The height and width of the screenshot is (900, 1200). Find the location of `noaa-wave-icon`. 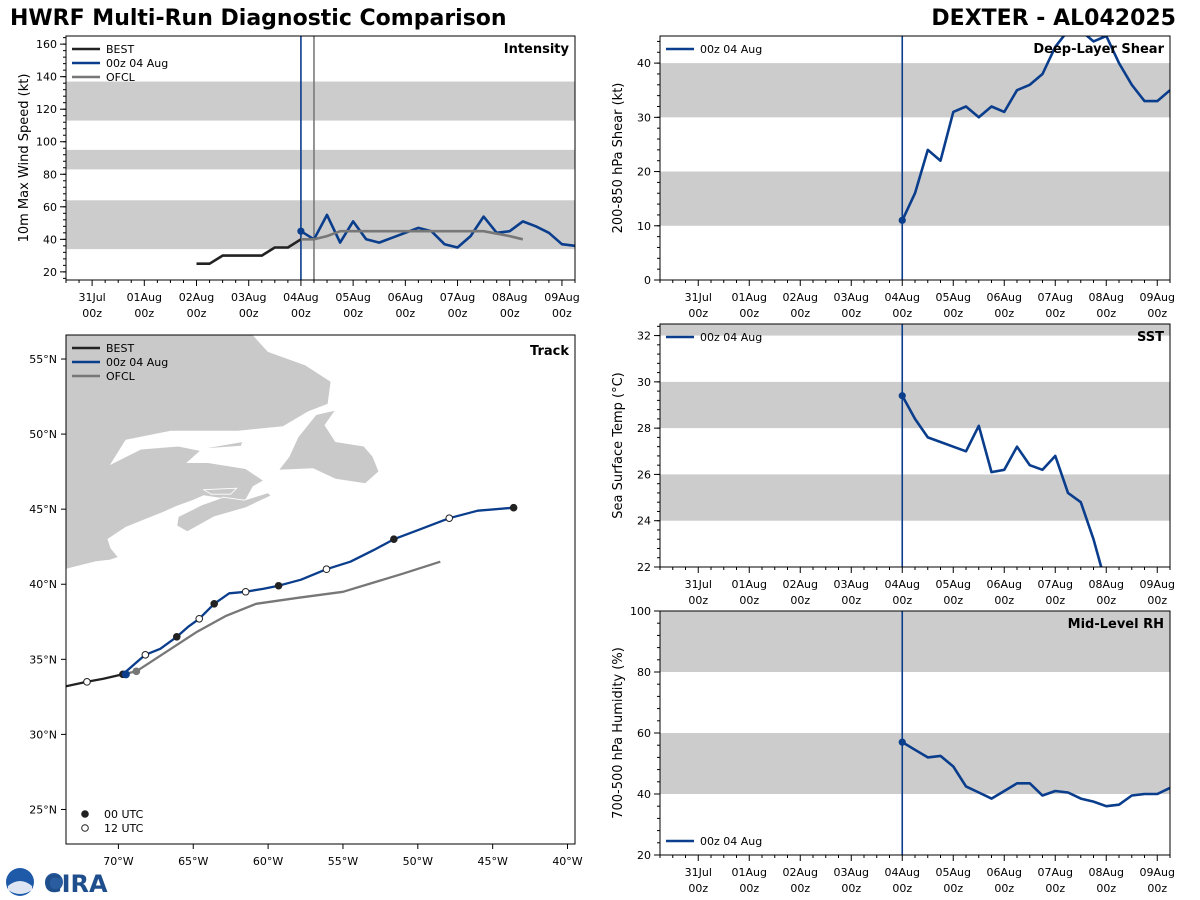

noaa-wave-icon is located at coordinates (20, 887).